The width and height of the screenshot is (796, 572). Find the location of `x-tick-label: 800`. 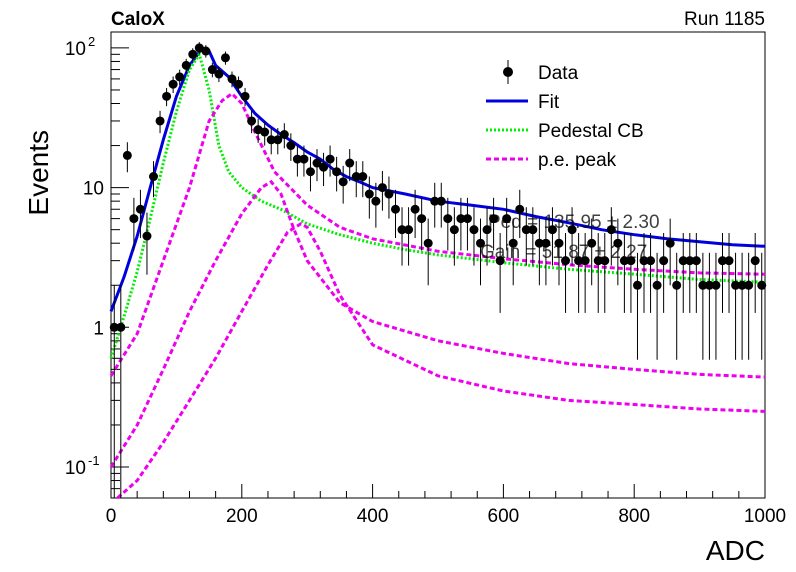

x-tick-label: 800 is located at coordinates (634, 516).